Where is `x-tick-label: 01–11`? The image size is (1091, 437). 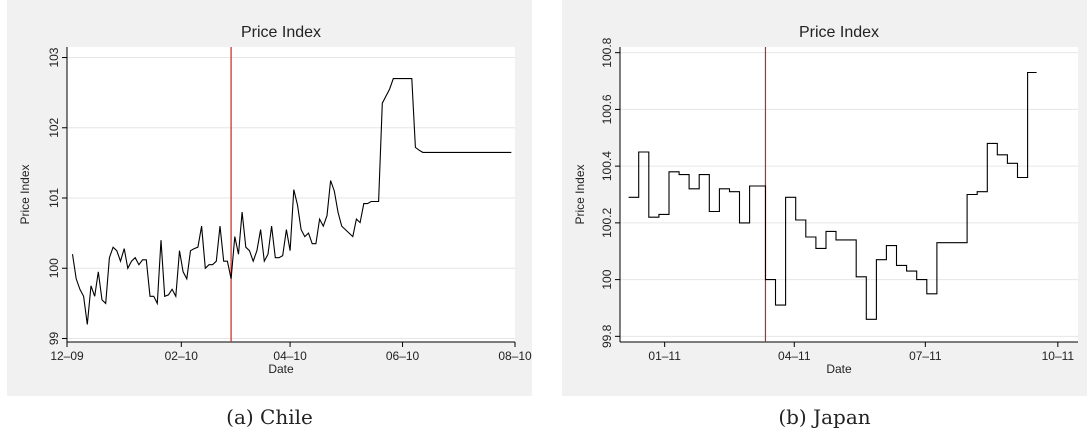
x-tick-label: 01–11 is located at coordinates (664, 356).